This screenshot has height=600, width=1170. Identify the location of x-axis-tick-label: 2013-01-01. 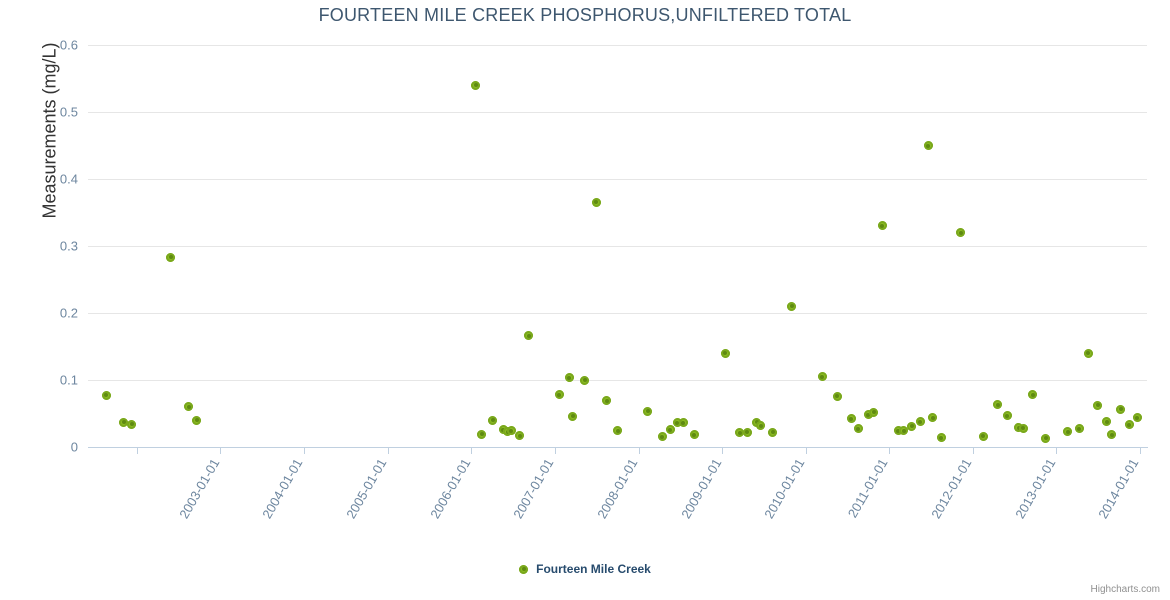
(1035, 489).